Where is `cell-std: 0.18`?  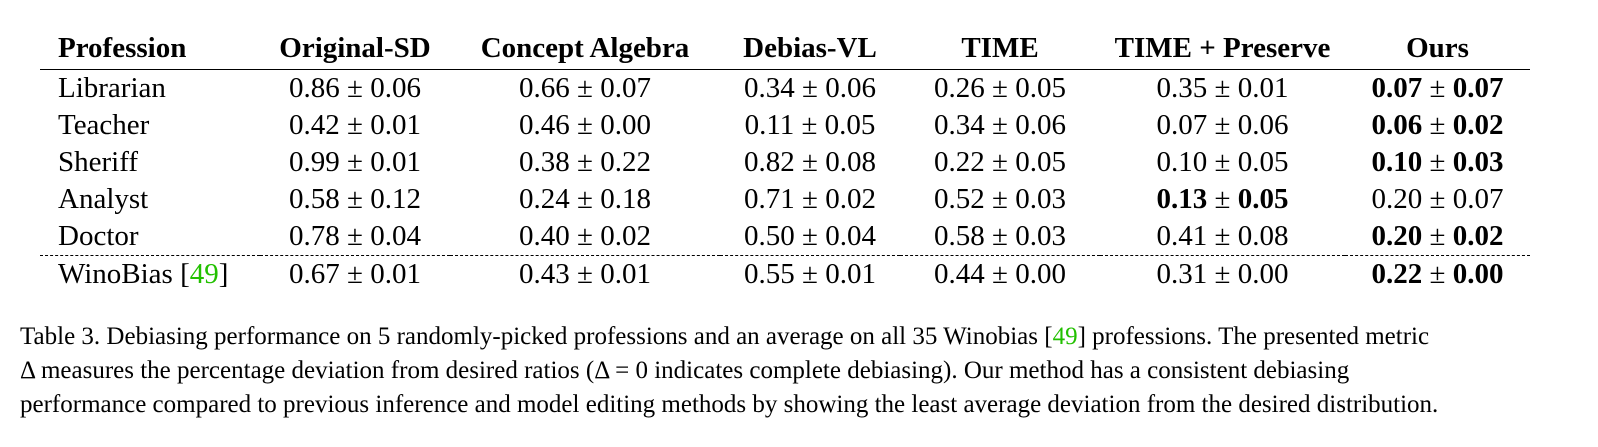
cell-std: 0.18 is located at coordinates (625, 199).